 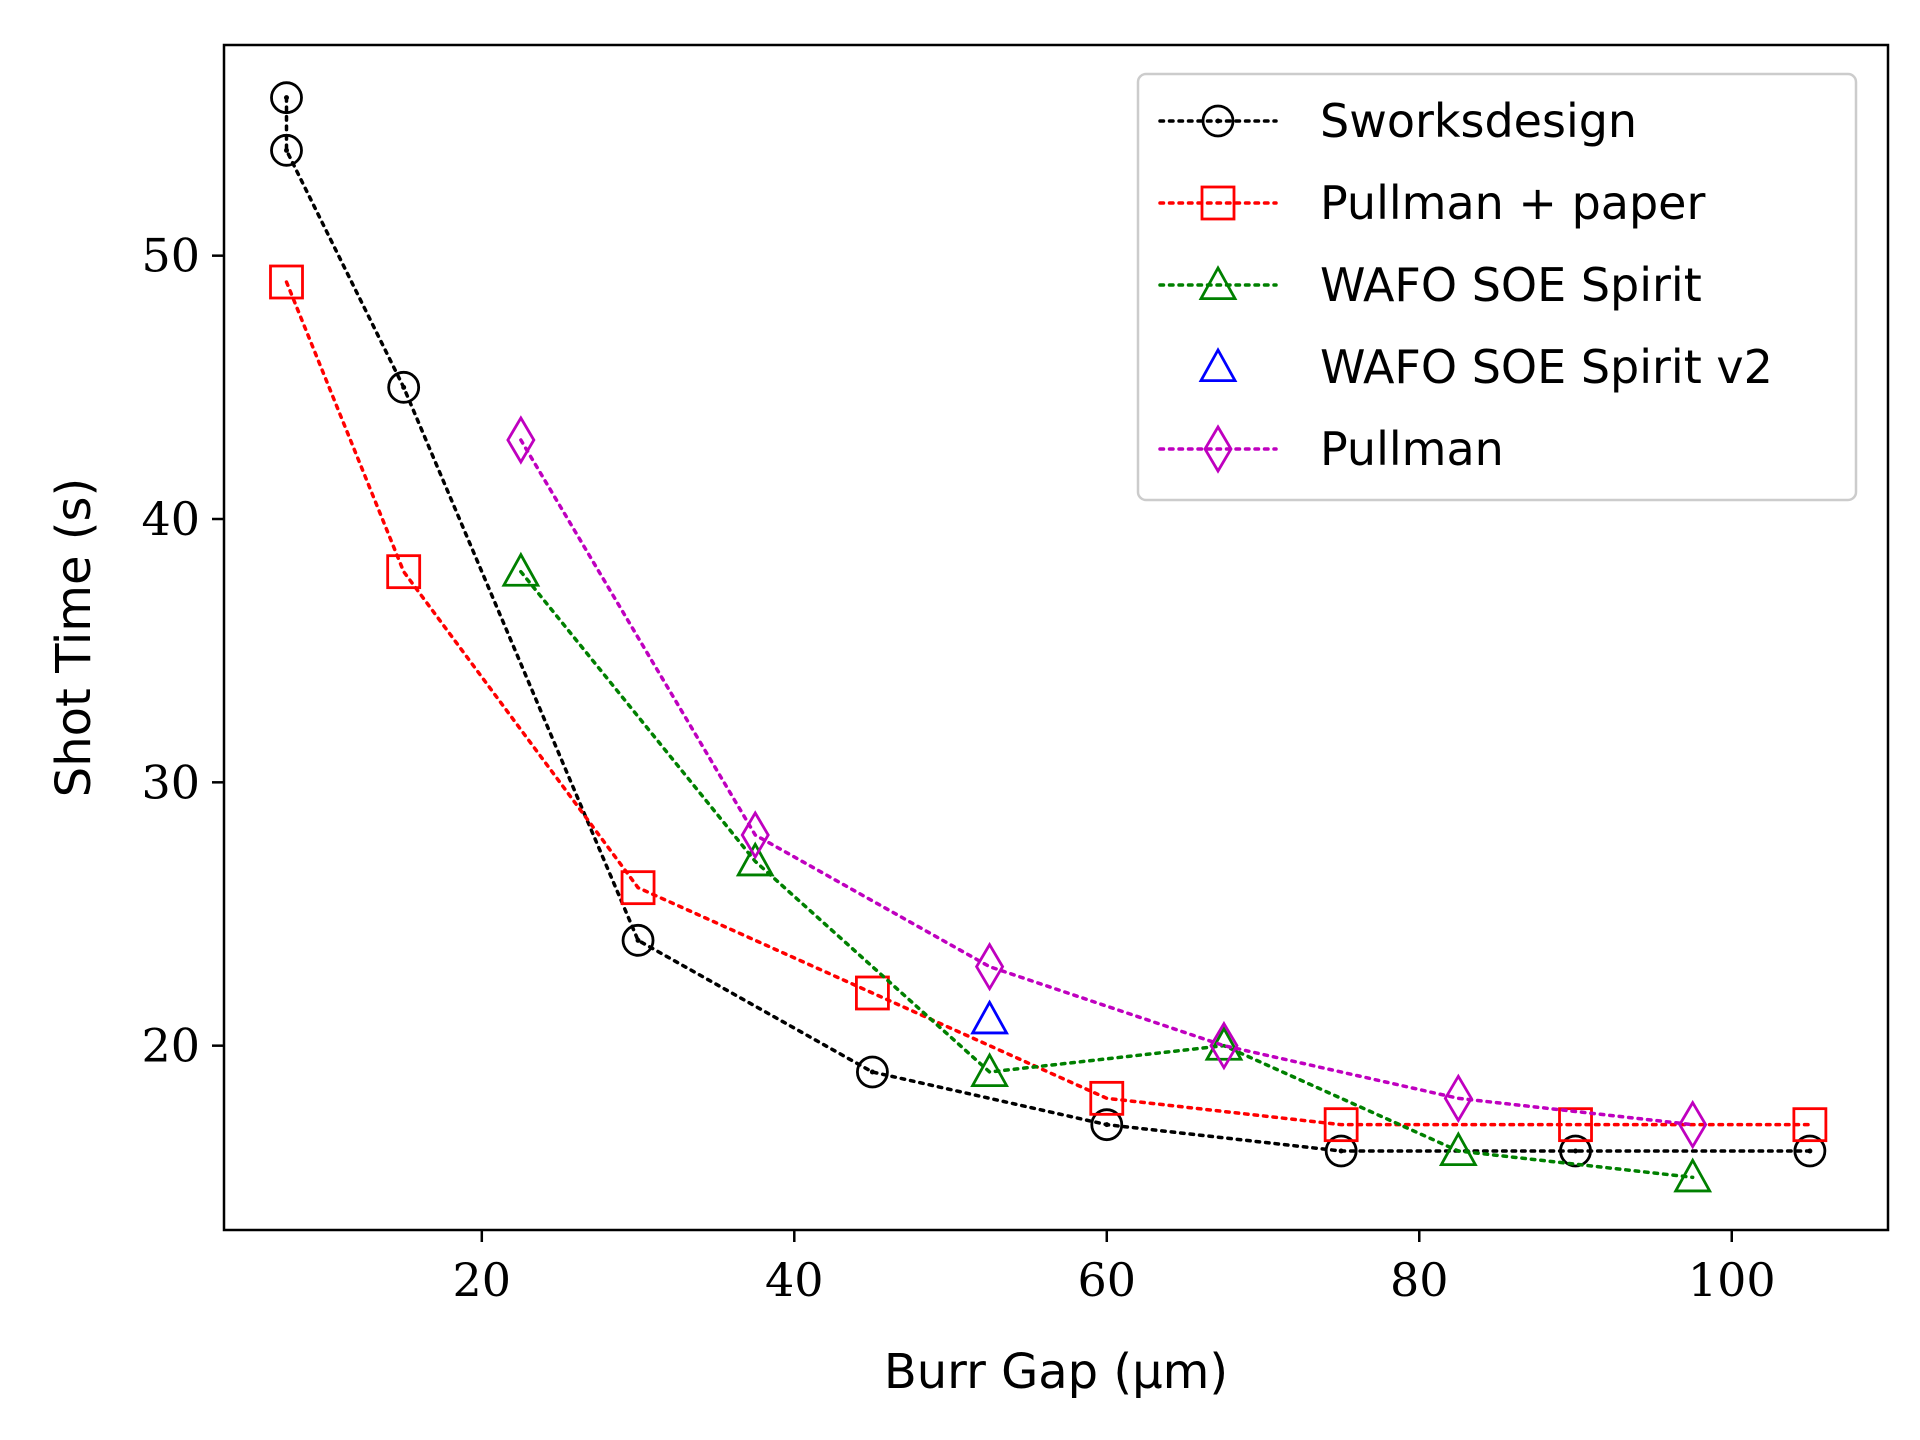 I want to click on x-tick-label: 60, so click(x=1107, y=1280).